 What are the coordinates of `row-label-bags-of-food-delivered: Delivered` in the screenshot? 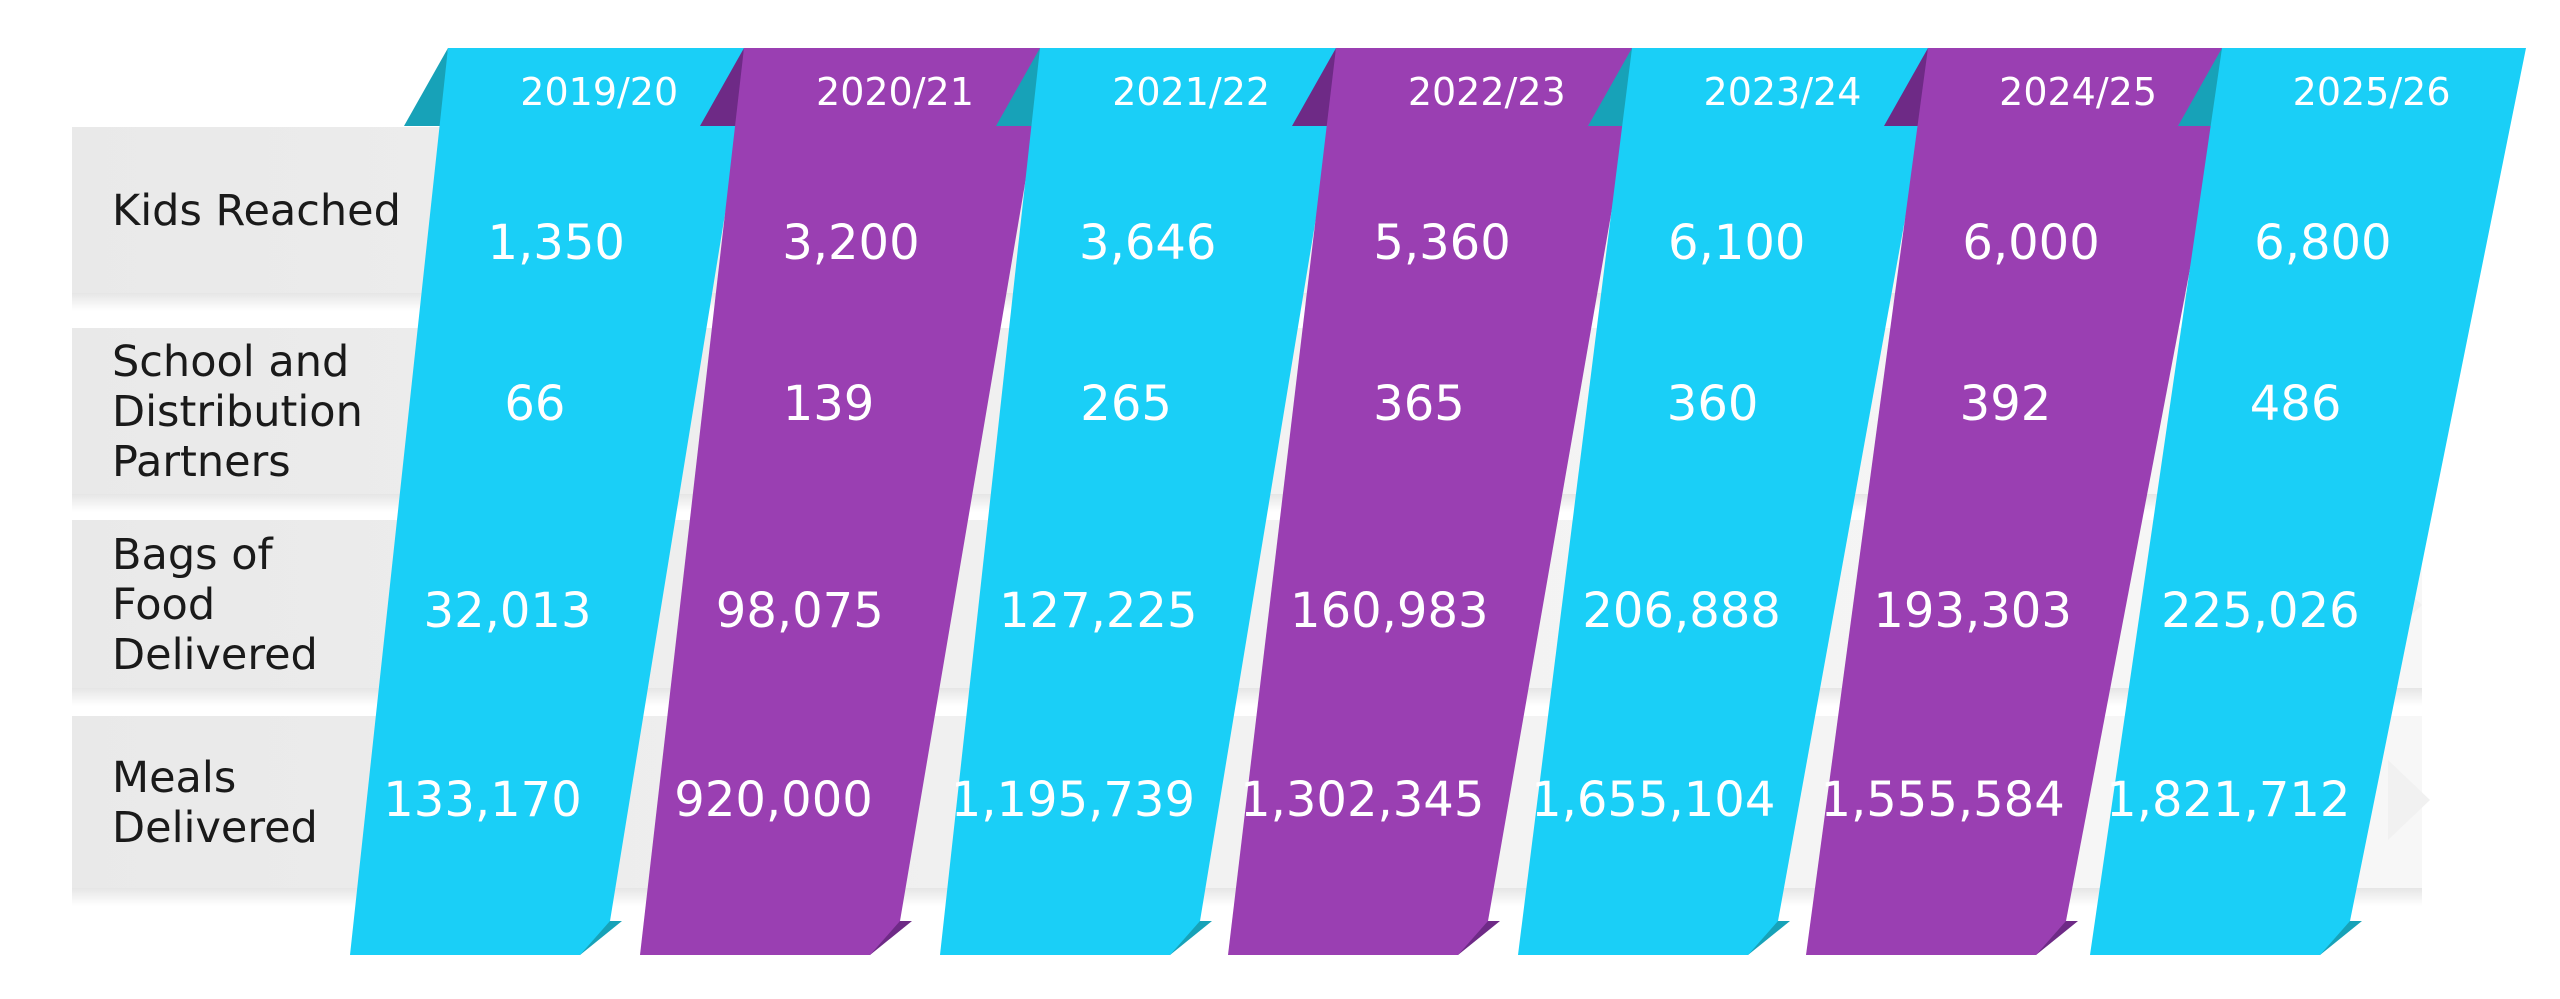 It's located at (215, 655).